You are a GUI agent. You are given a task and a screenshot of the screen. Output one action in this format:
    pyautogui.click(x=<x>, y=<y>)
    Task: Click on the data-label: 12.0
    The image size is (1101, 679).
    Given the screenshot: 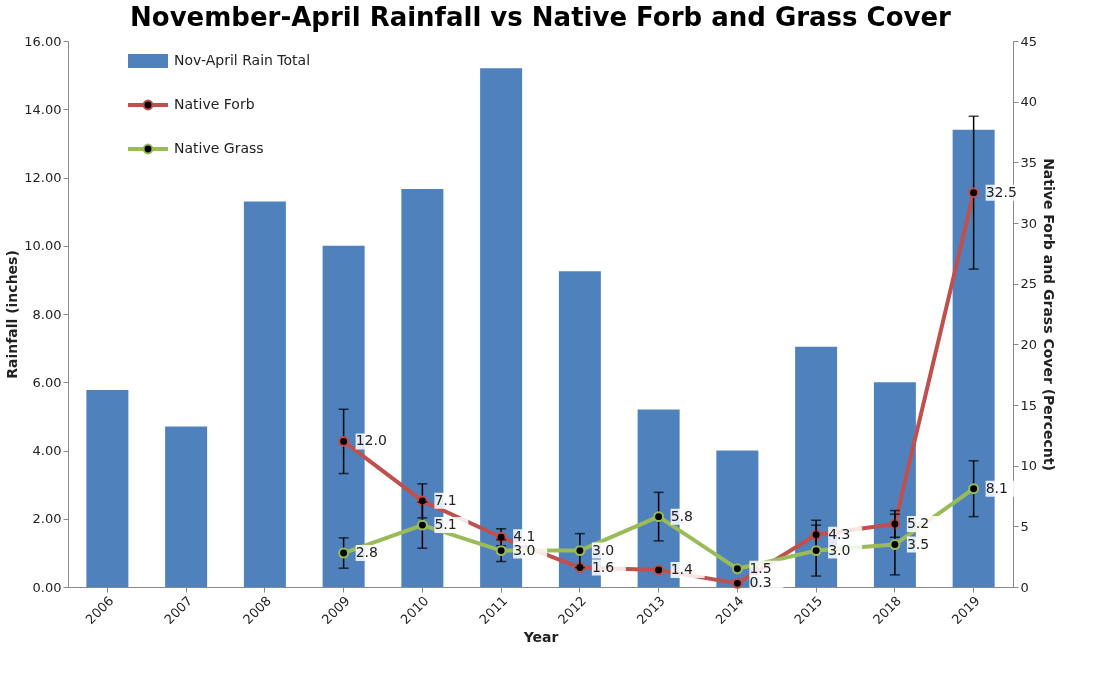 What is the action you would take?
    pyautogui.click(x=371, y=440)
    